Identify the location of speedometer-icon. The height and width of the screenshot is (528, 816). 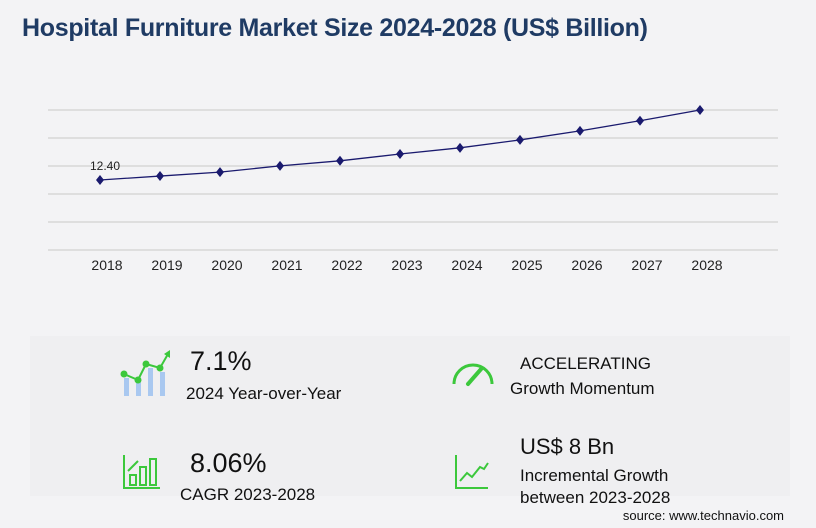
(473, 374).